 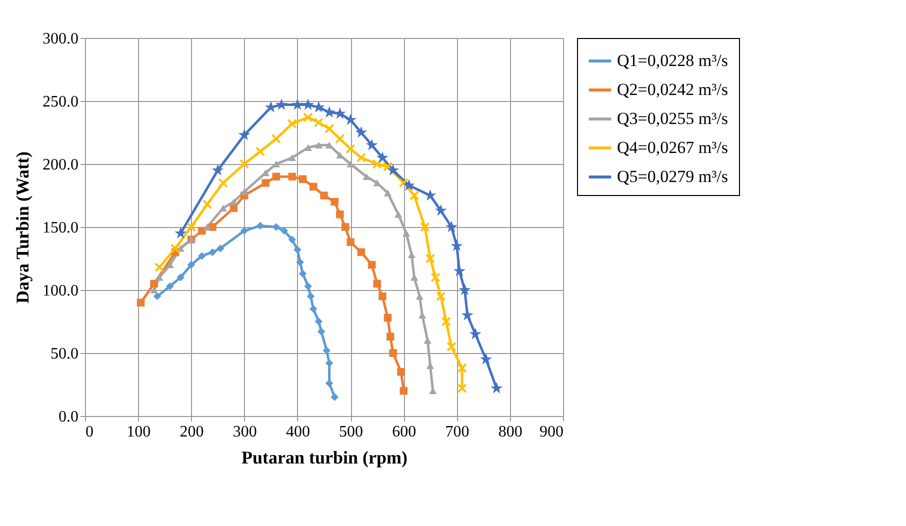 I want to click on legend-label: Q3=0,0255 m³/s, so click(x=672, y=118).